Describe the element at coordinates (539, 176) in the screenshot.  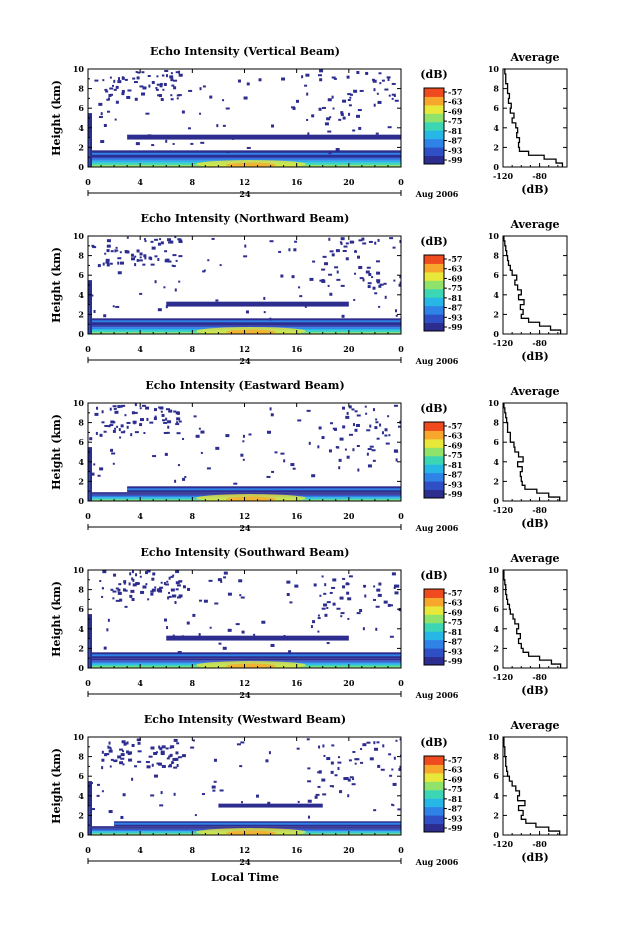
I see `profile-xtick-label: -80` at that location.